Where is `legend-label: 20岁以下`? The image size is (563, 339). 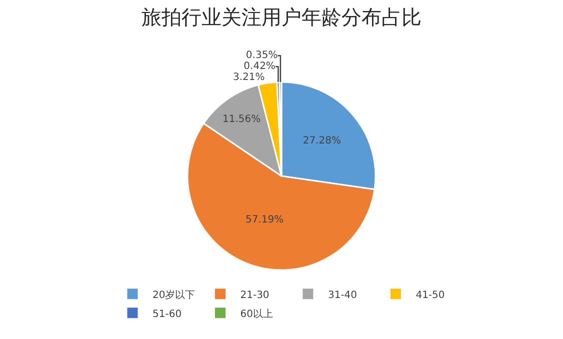
legend-label: 20岁以下 is located at coordinates (174, 294).